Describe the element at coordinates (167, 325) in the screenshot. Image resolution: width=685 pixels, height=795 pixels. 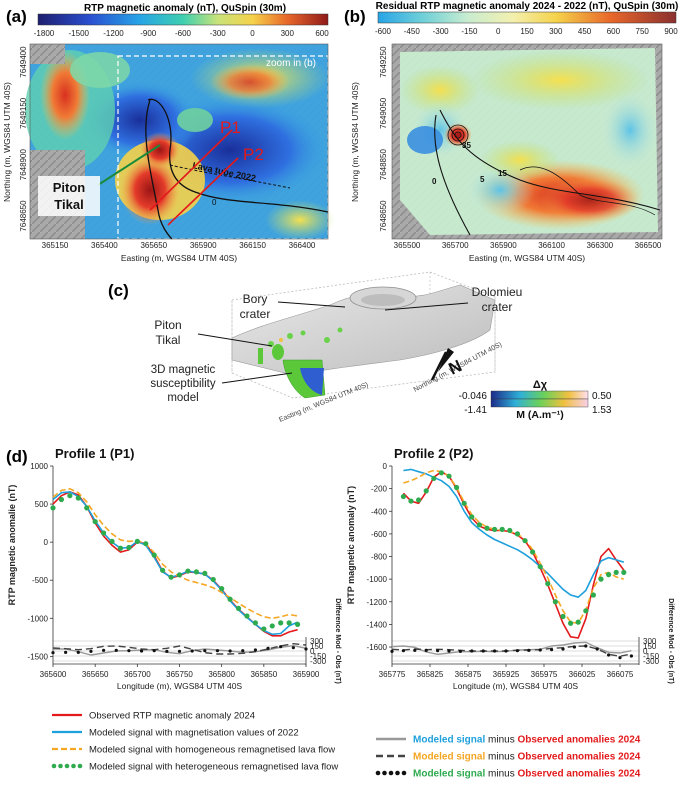
I see `panel-c-piton-label-1: Piton` at that location.